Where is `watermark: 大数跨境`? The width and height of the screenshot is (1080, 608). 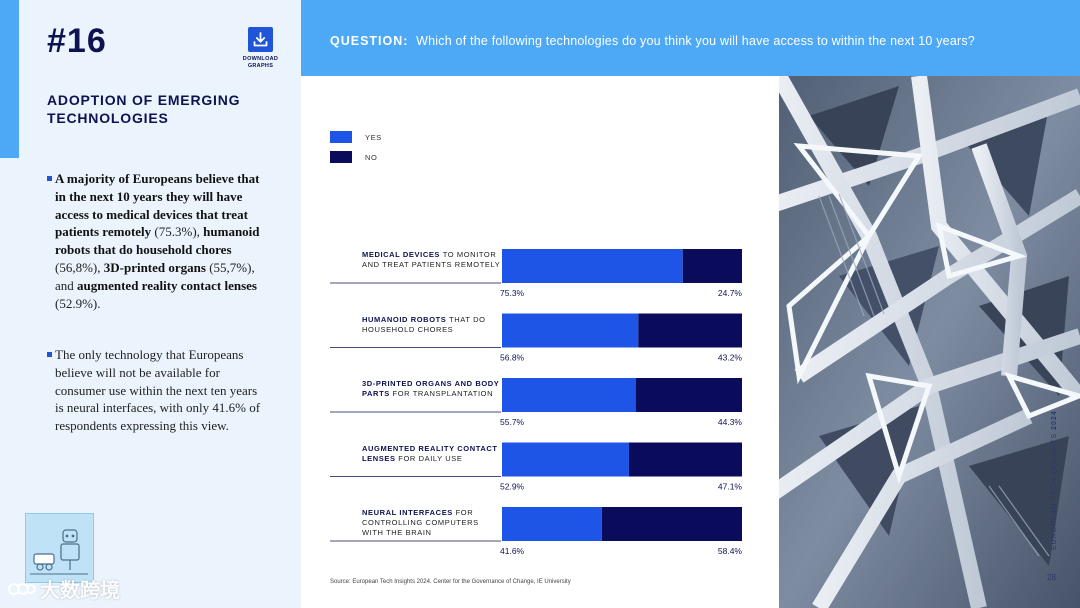
watermark: 大数跨境 is located at coordinates (64, 588).